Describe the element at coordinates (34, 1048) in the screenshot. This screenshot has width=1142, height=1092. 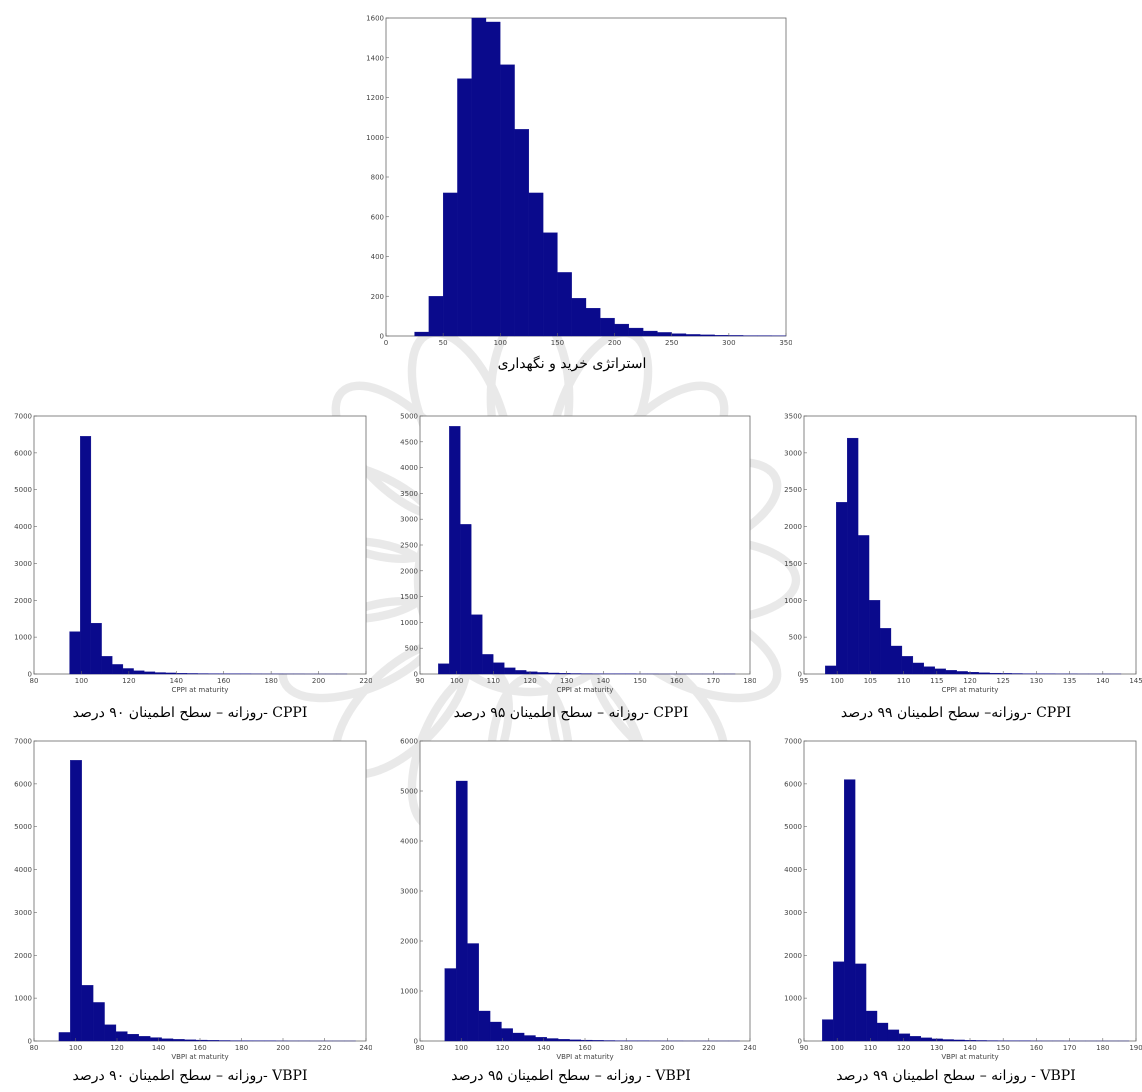
I see `x-tick-label: 80` at that location.